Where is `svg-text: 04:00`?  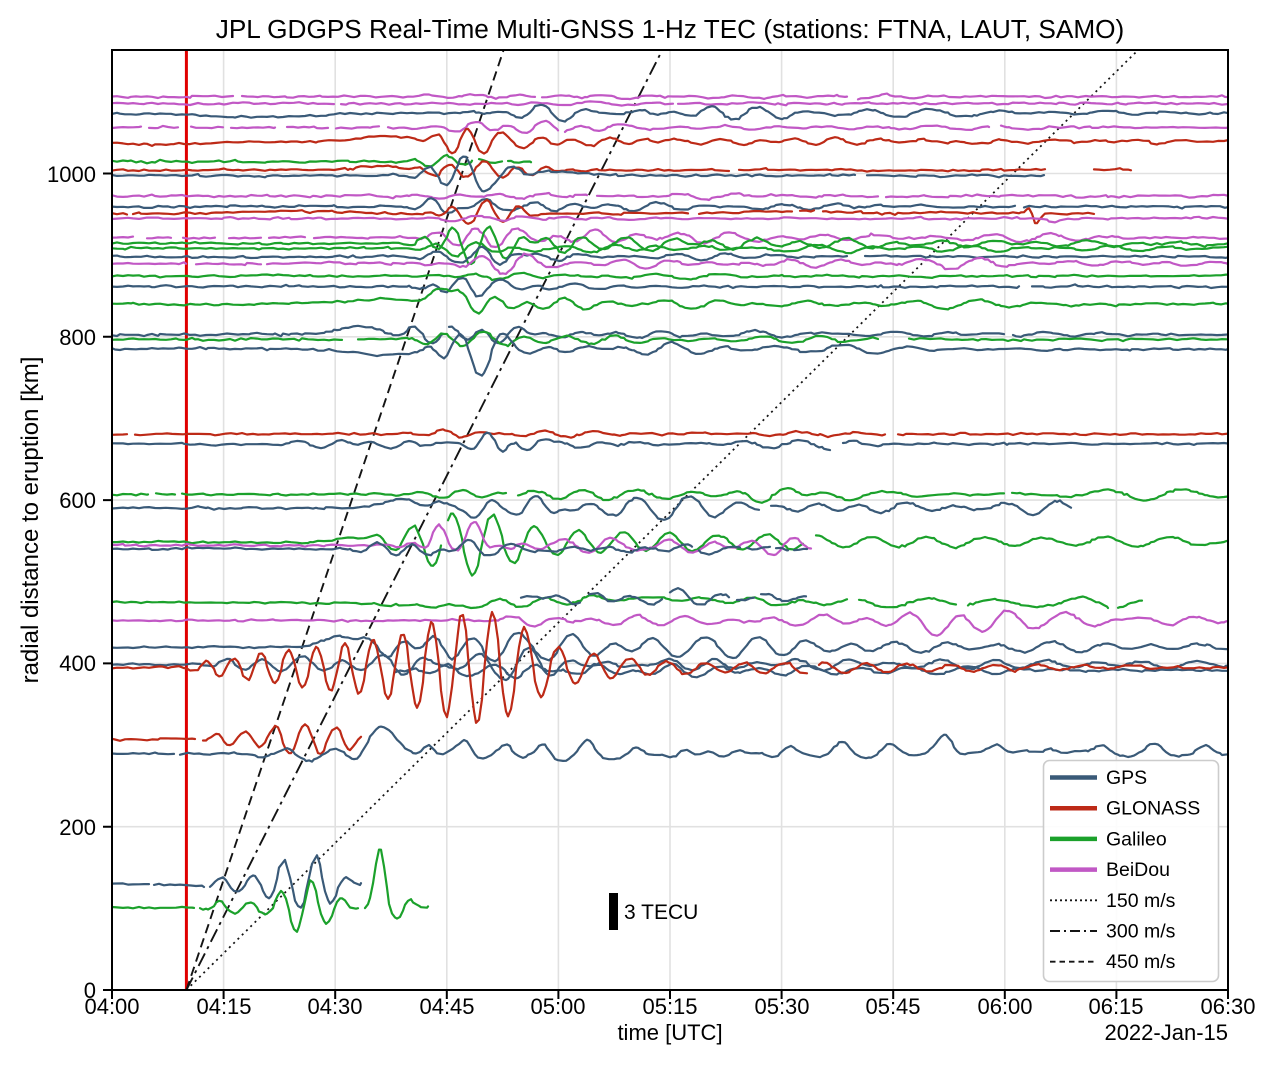 svg-text: 04:00 is located at coordinates (111, 1006).